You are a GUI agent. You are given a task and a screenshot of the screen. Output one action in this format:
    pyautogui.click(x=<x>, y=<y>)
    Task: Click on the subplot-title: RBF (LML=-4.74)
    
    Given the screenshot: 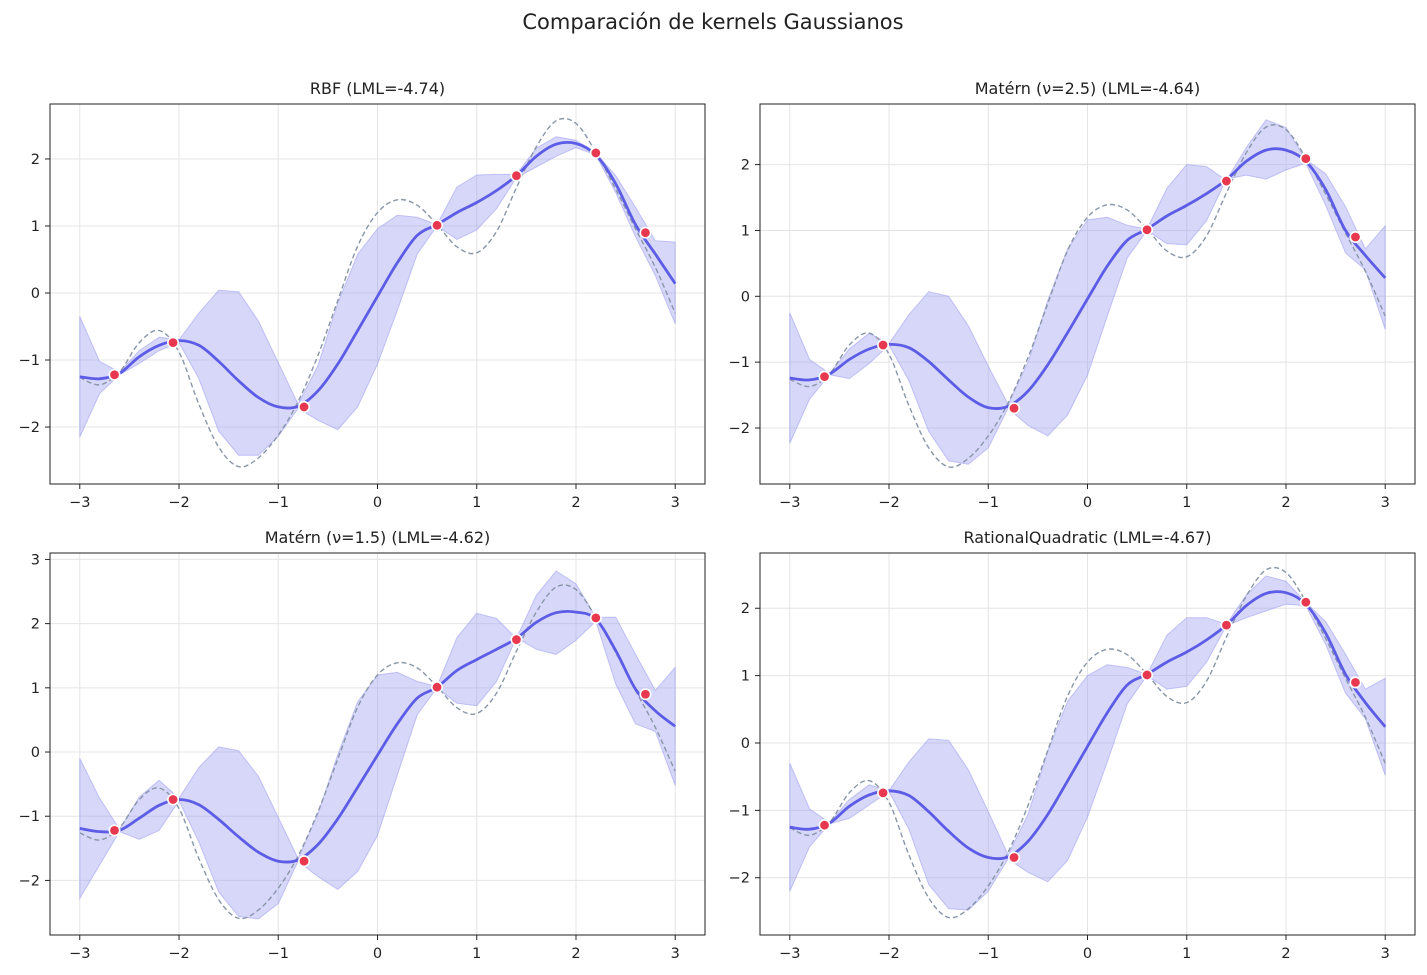 What is the action you would take?
    pyautogui.click(x=377, y=88)
    